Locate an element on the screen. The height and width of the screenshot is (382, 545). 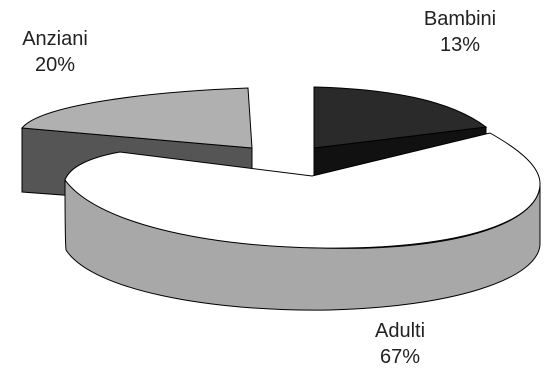
slice-label-adulti: Adulti 67% is located at coordinates (400, 344).